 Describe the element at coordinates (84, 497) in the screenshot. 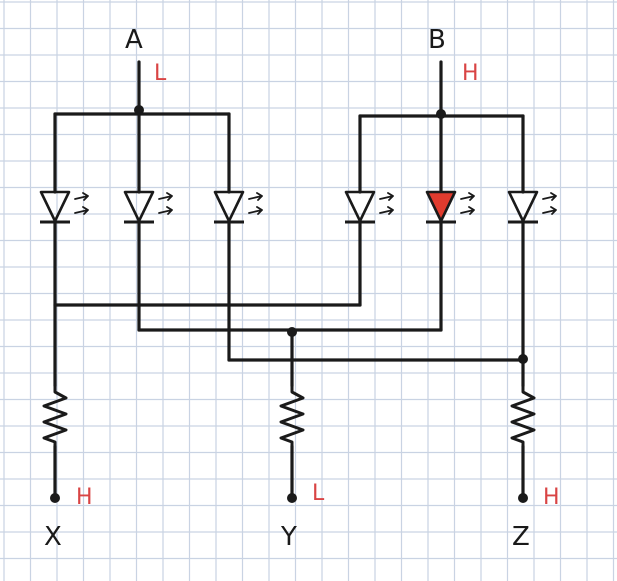

I see `state-label-X: H` at that location.